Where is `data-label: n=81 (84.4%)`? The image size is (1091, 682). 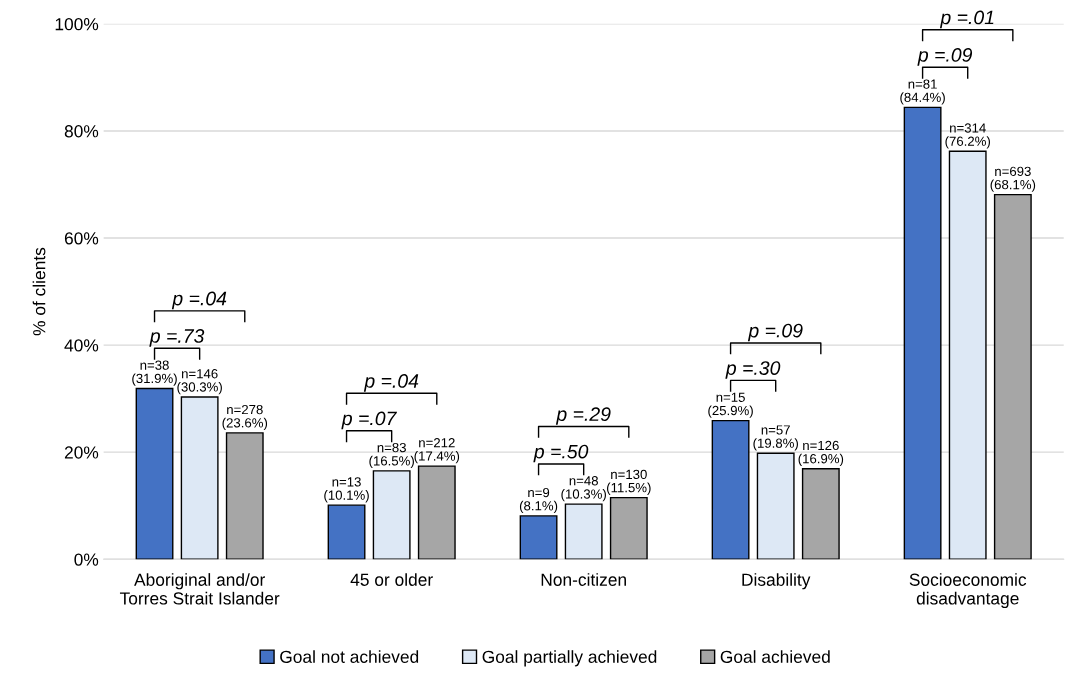 data-label: n=81 (84.4%) is located at coordinates (922, 92).